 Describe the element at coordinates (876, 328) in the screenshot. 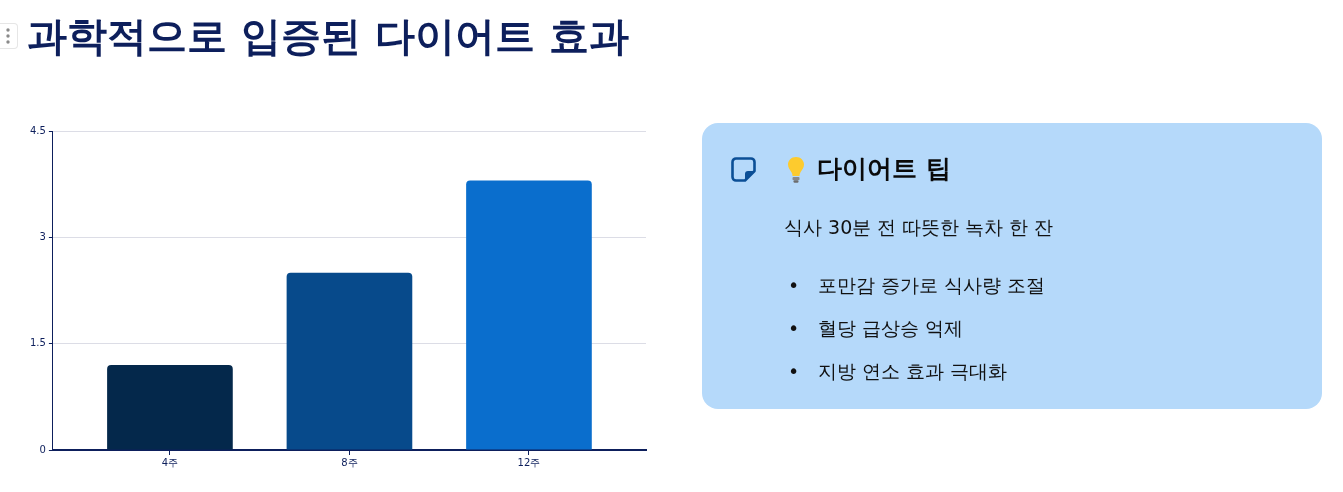

I see `text: • 혈당 급상승 억제` at that location.